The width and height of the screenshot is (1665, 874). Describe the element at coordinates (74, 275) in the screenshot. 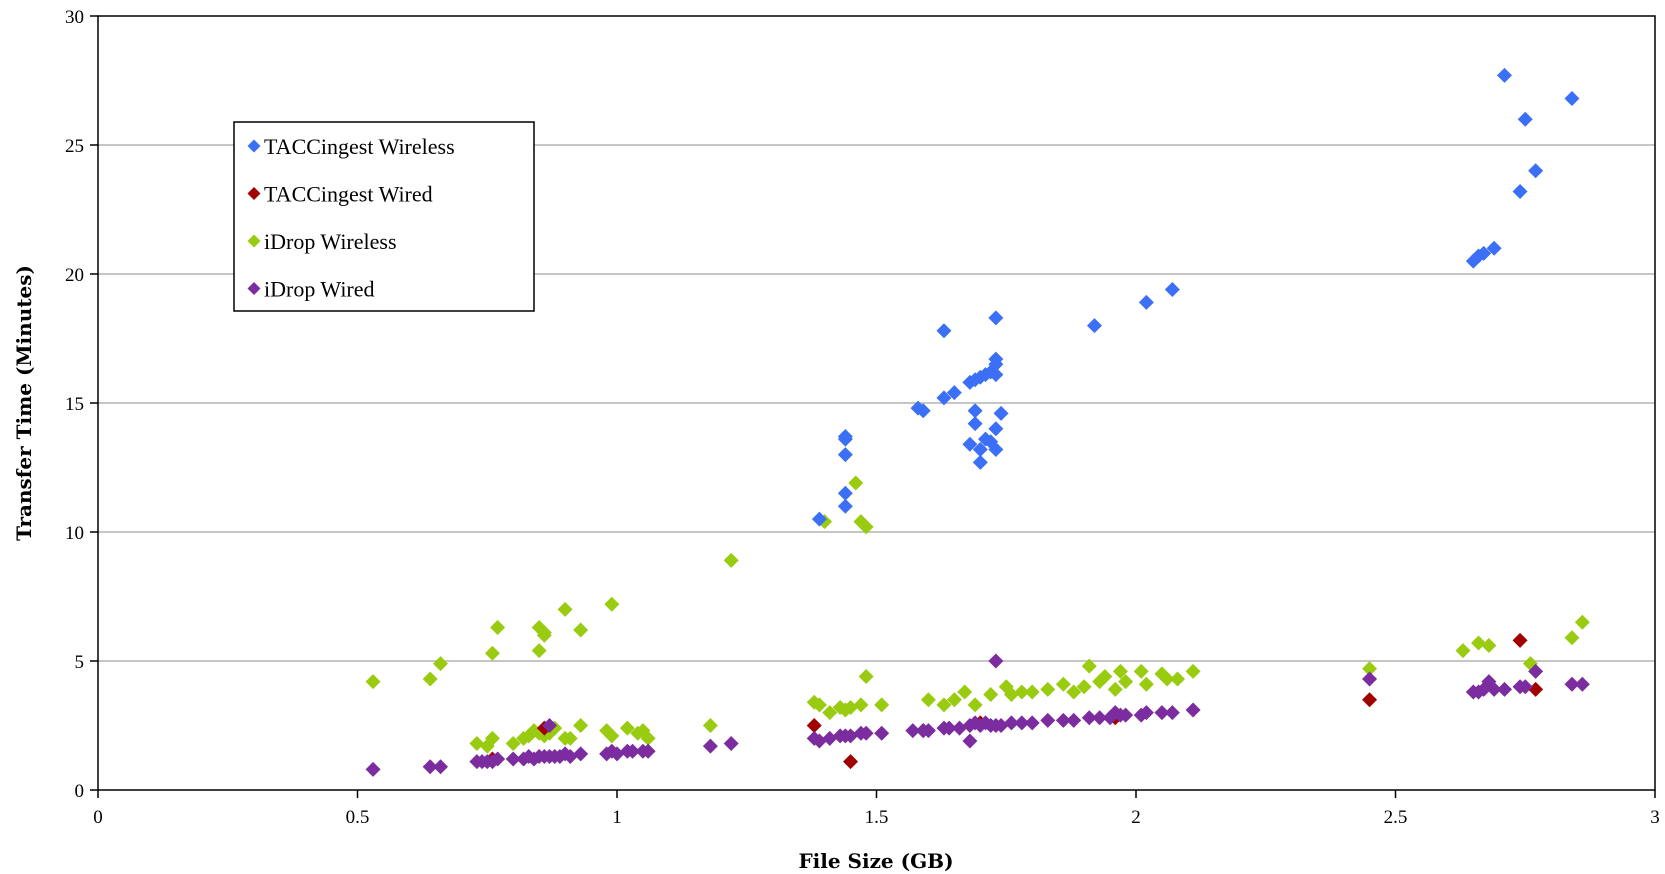

I see `y-tick-label: 20` at that location.